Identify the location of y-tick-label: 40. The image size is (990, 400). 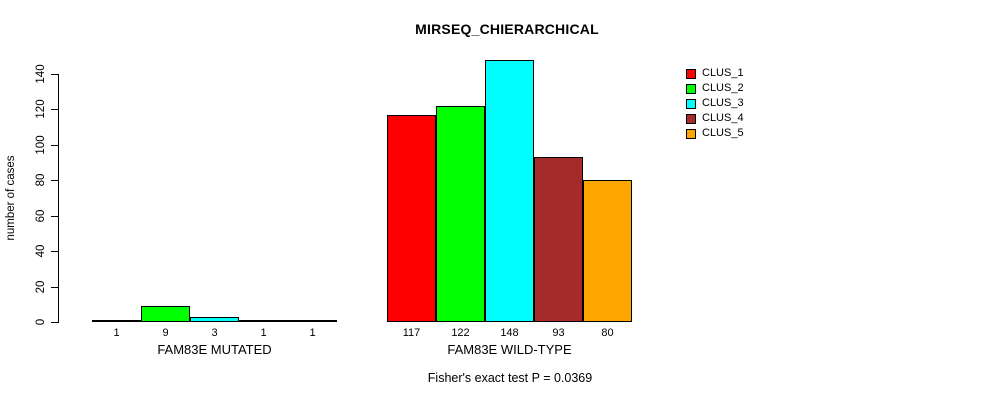
(41, 251).